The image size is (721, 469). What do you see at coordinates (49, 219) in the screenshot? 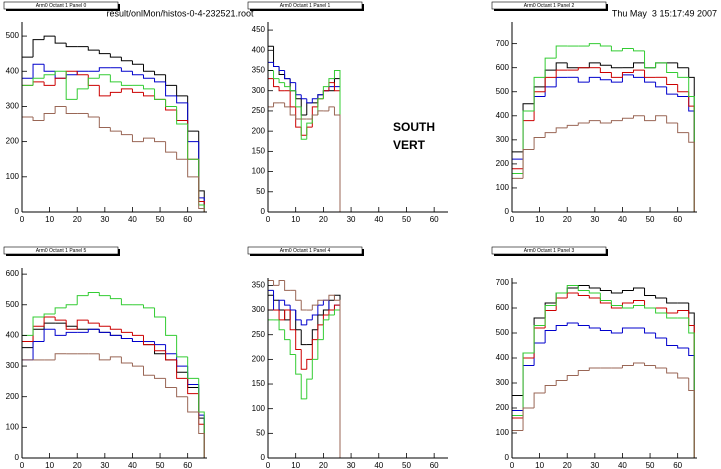
I see `x-tick-label: 10` at bounding box center [49, 219].